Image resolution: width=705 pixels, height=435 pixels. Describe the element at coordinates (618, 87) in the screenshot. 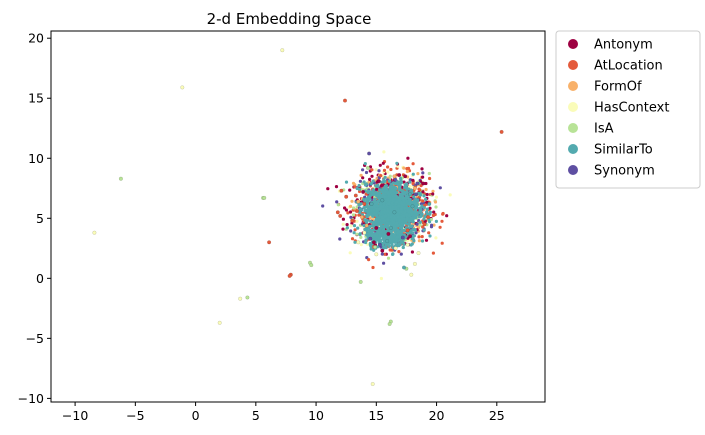

I see `legend-label: FormOf` at that location.